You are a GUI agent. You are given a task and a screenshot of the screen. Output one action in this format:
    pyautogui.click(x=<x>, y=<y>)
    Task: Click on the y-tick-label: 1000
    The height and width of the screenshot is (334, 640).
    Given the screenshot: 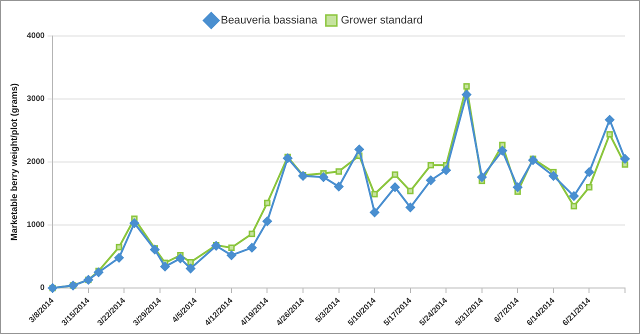 What is the action you would take?
    pyautogui.click(x=36, y=225)
    